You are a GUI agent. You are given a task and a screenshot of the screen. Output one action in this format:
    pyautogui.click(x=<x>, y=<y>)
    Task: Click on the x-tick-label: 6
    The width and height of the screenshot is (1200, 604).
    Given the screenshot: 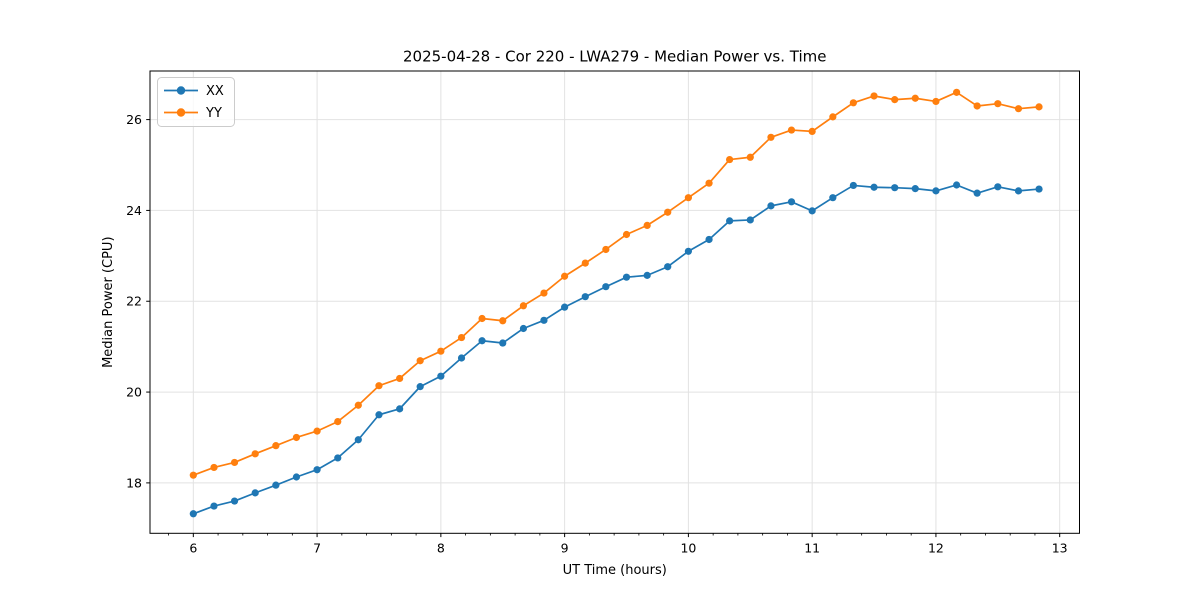 What is the action you would take?
    pyautogui.click(x=193, y=547)
    